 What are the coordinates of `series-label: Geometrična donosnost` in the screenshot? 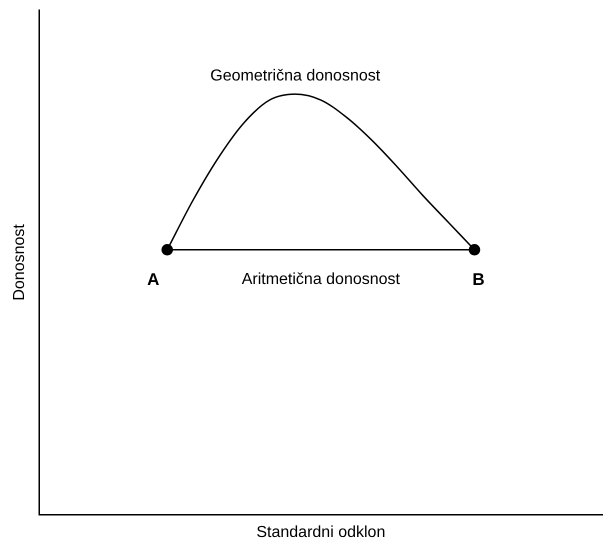 It's located at (295, 76).